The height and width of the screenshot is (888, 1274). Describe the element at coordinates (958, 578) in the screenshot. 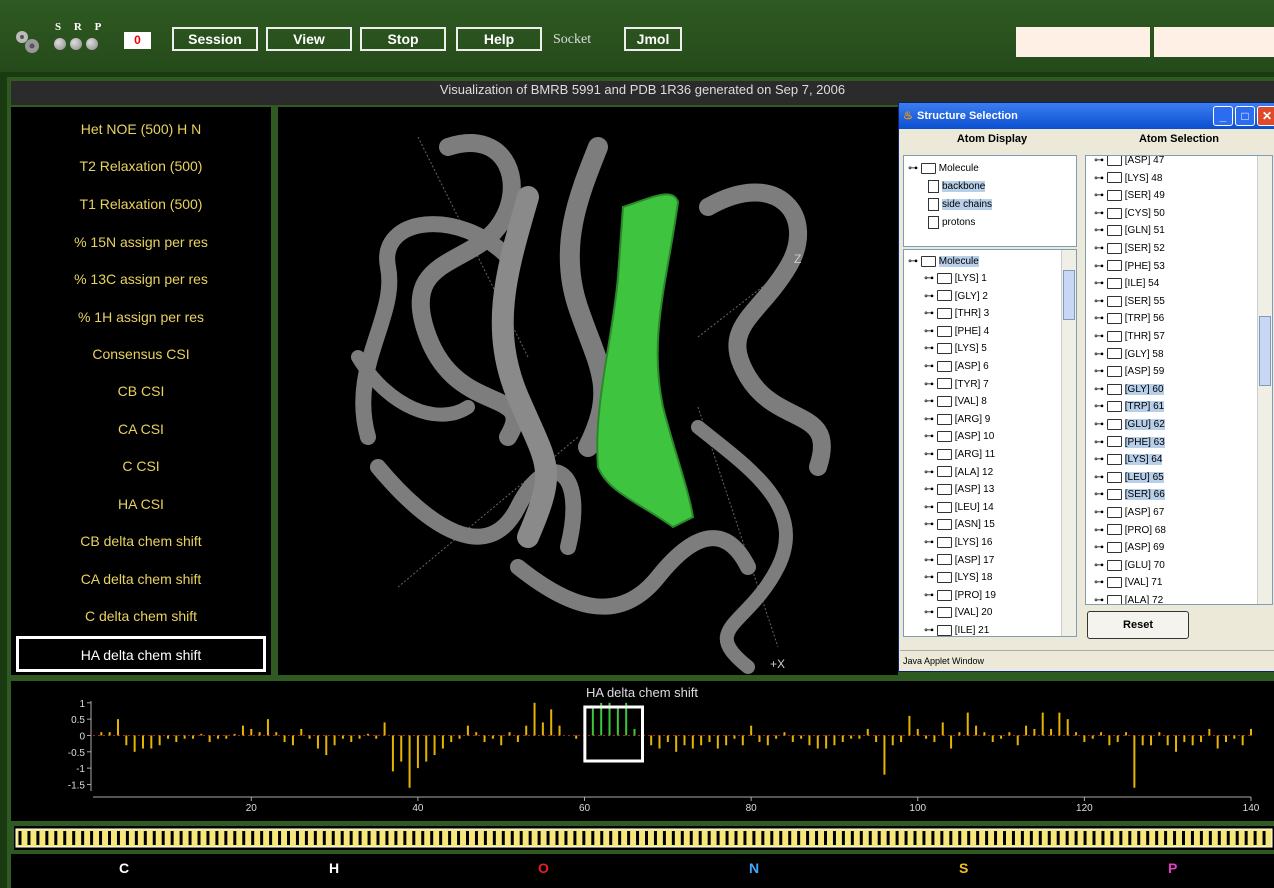

I see `residue-item: ⊶ [LYS] 18` at that location.